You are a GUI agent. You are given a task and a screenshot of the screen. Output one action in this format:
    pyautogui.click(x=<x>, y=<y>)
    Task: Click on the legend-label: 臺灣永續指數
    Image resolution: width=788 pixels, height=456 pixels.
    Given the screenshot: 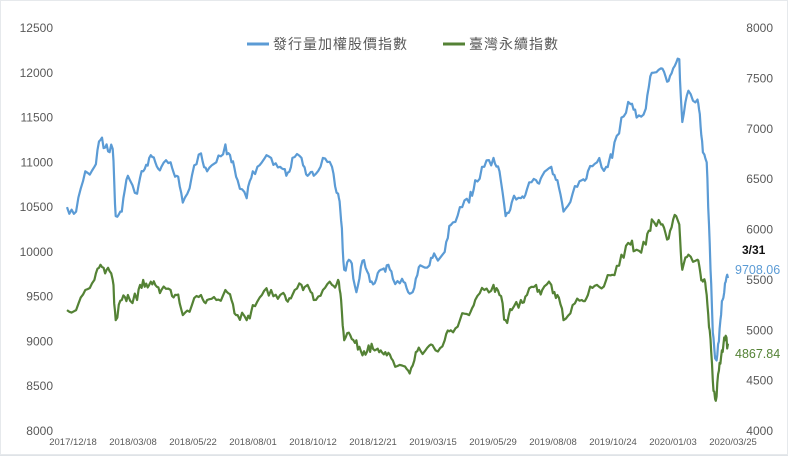 What is the action you would take?
    pyautogui.click(x=514, y=45)
    